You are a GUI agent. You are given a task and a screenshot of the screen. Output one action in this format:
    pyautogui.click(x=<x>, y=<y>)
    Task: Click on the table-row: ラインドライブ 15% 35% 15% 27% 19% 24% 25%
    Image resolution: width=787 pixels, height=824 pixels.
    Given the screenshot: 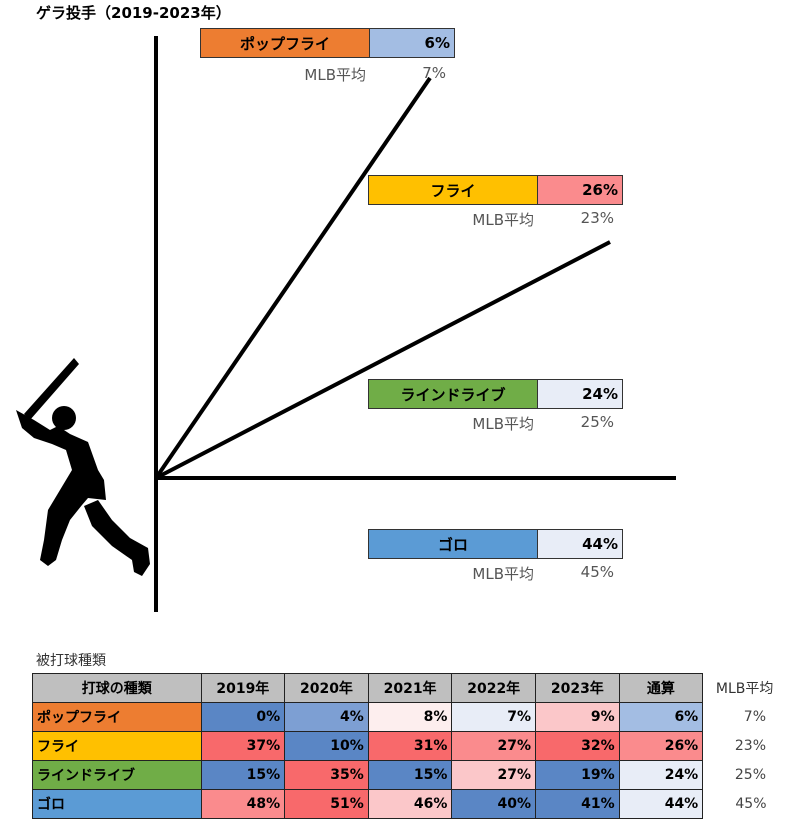 What is the action you would take?
    pyautogui.click(x=409, y=775)
    